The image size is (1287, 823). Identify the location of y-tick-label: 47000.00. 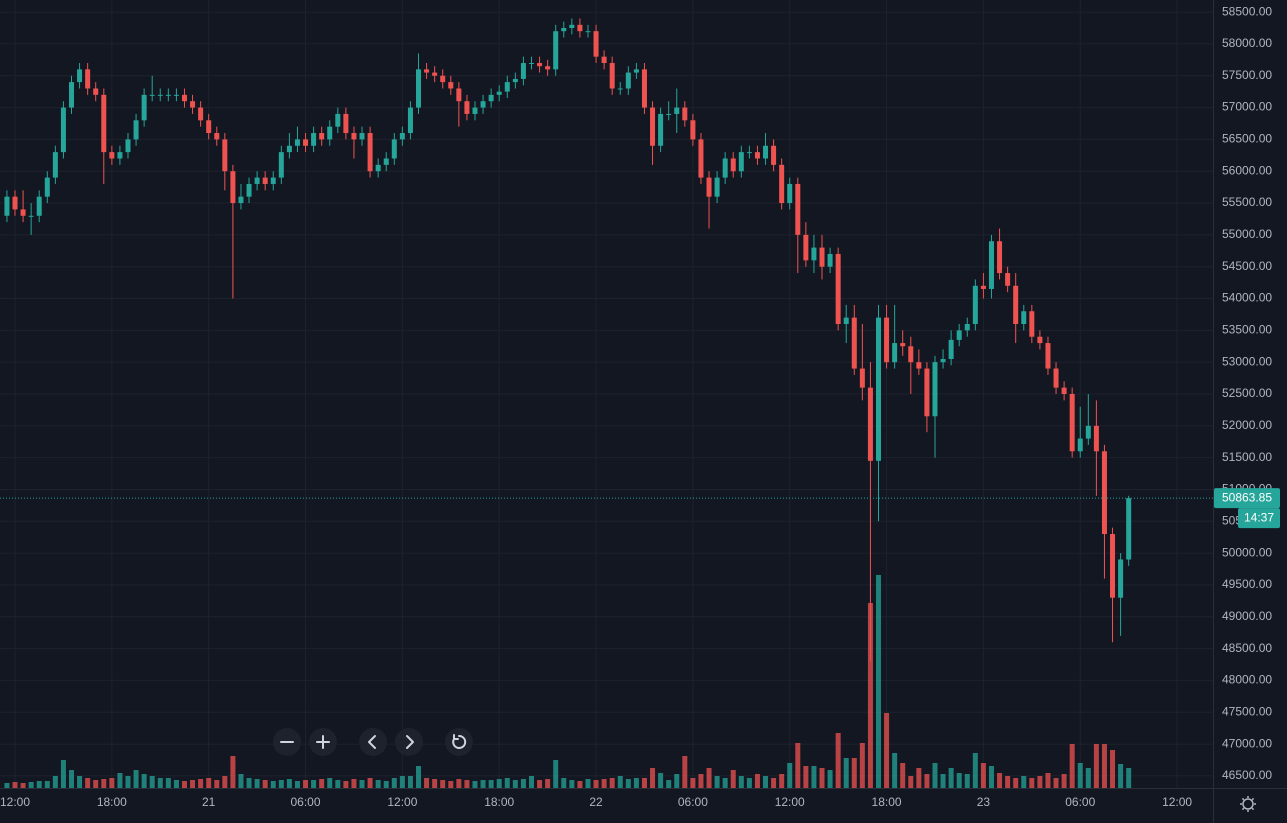
(1247, 743).